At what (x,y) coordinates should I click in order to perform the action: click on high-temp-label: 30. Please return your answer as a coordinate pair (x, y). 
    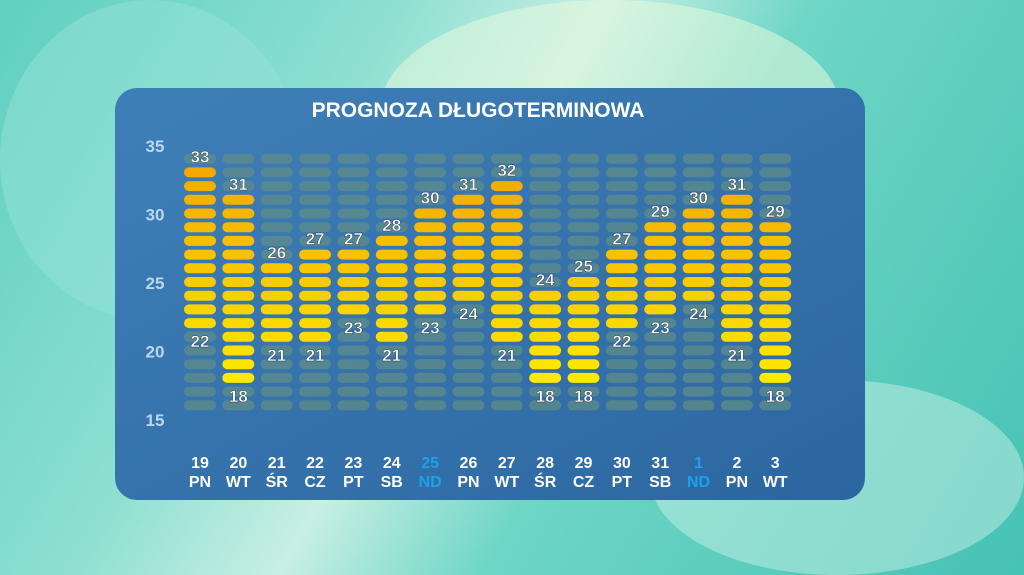
    Looking at the image, I should click on (698, 198).